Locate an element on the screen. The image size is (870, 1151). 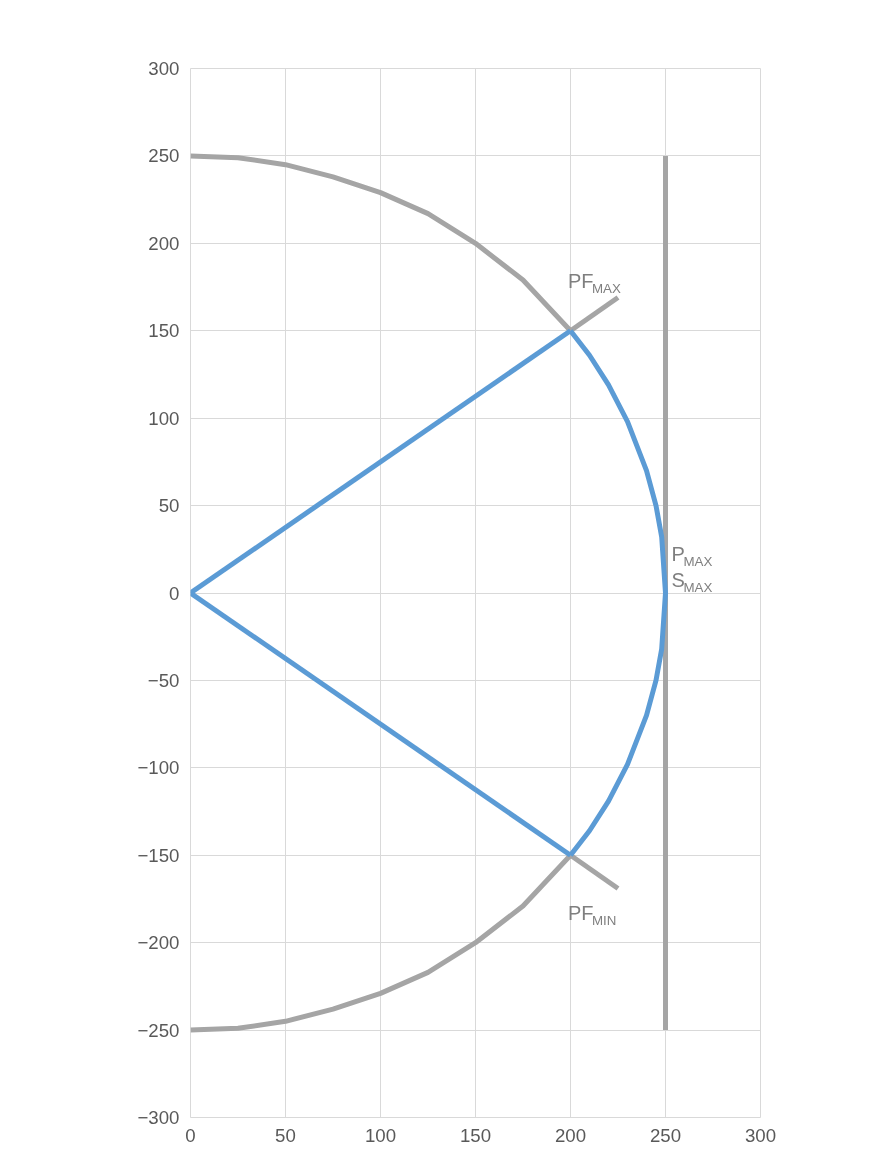
x-tick-label: 50 is located at coordinates (285, 1135).